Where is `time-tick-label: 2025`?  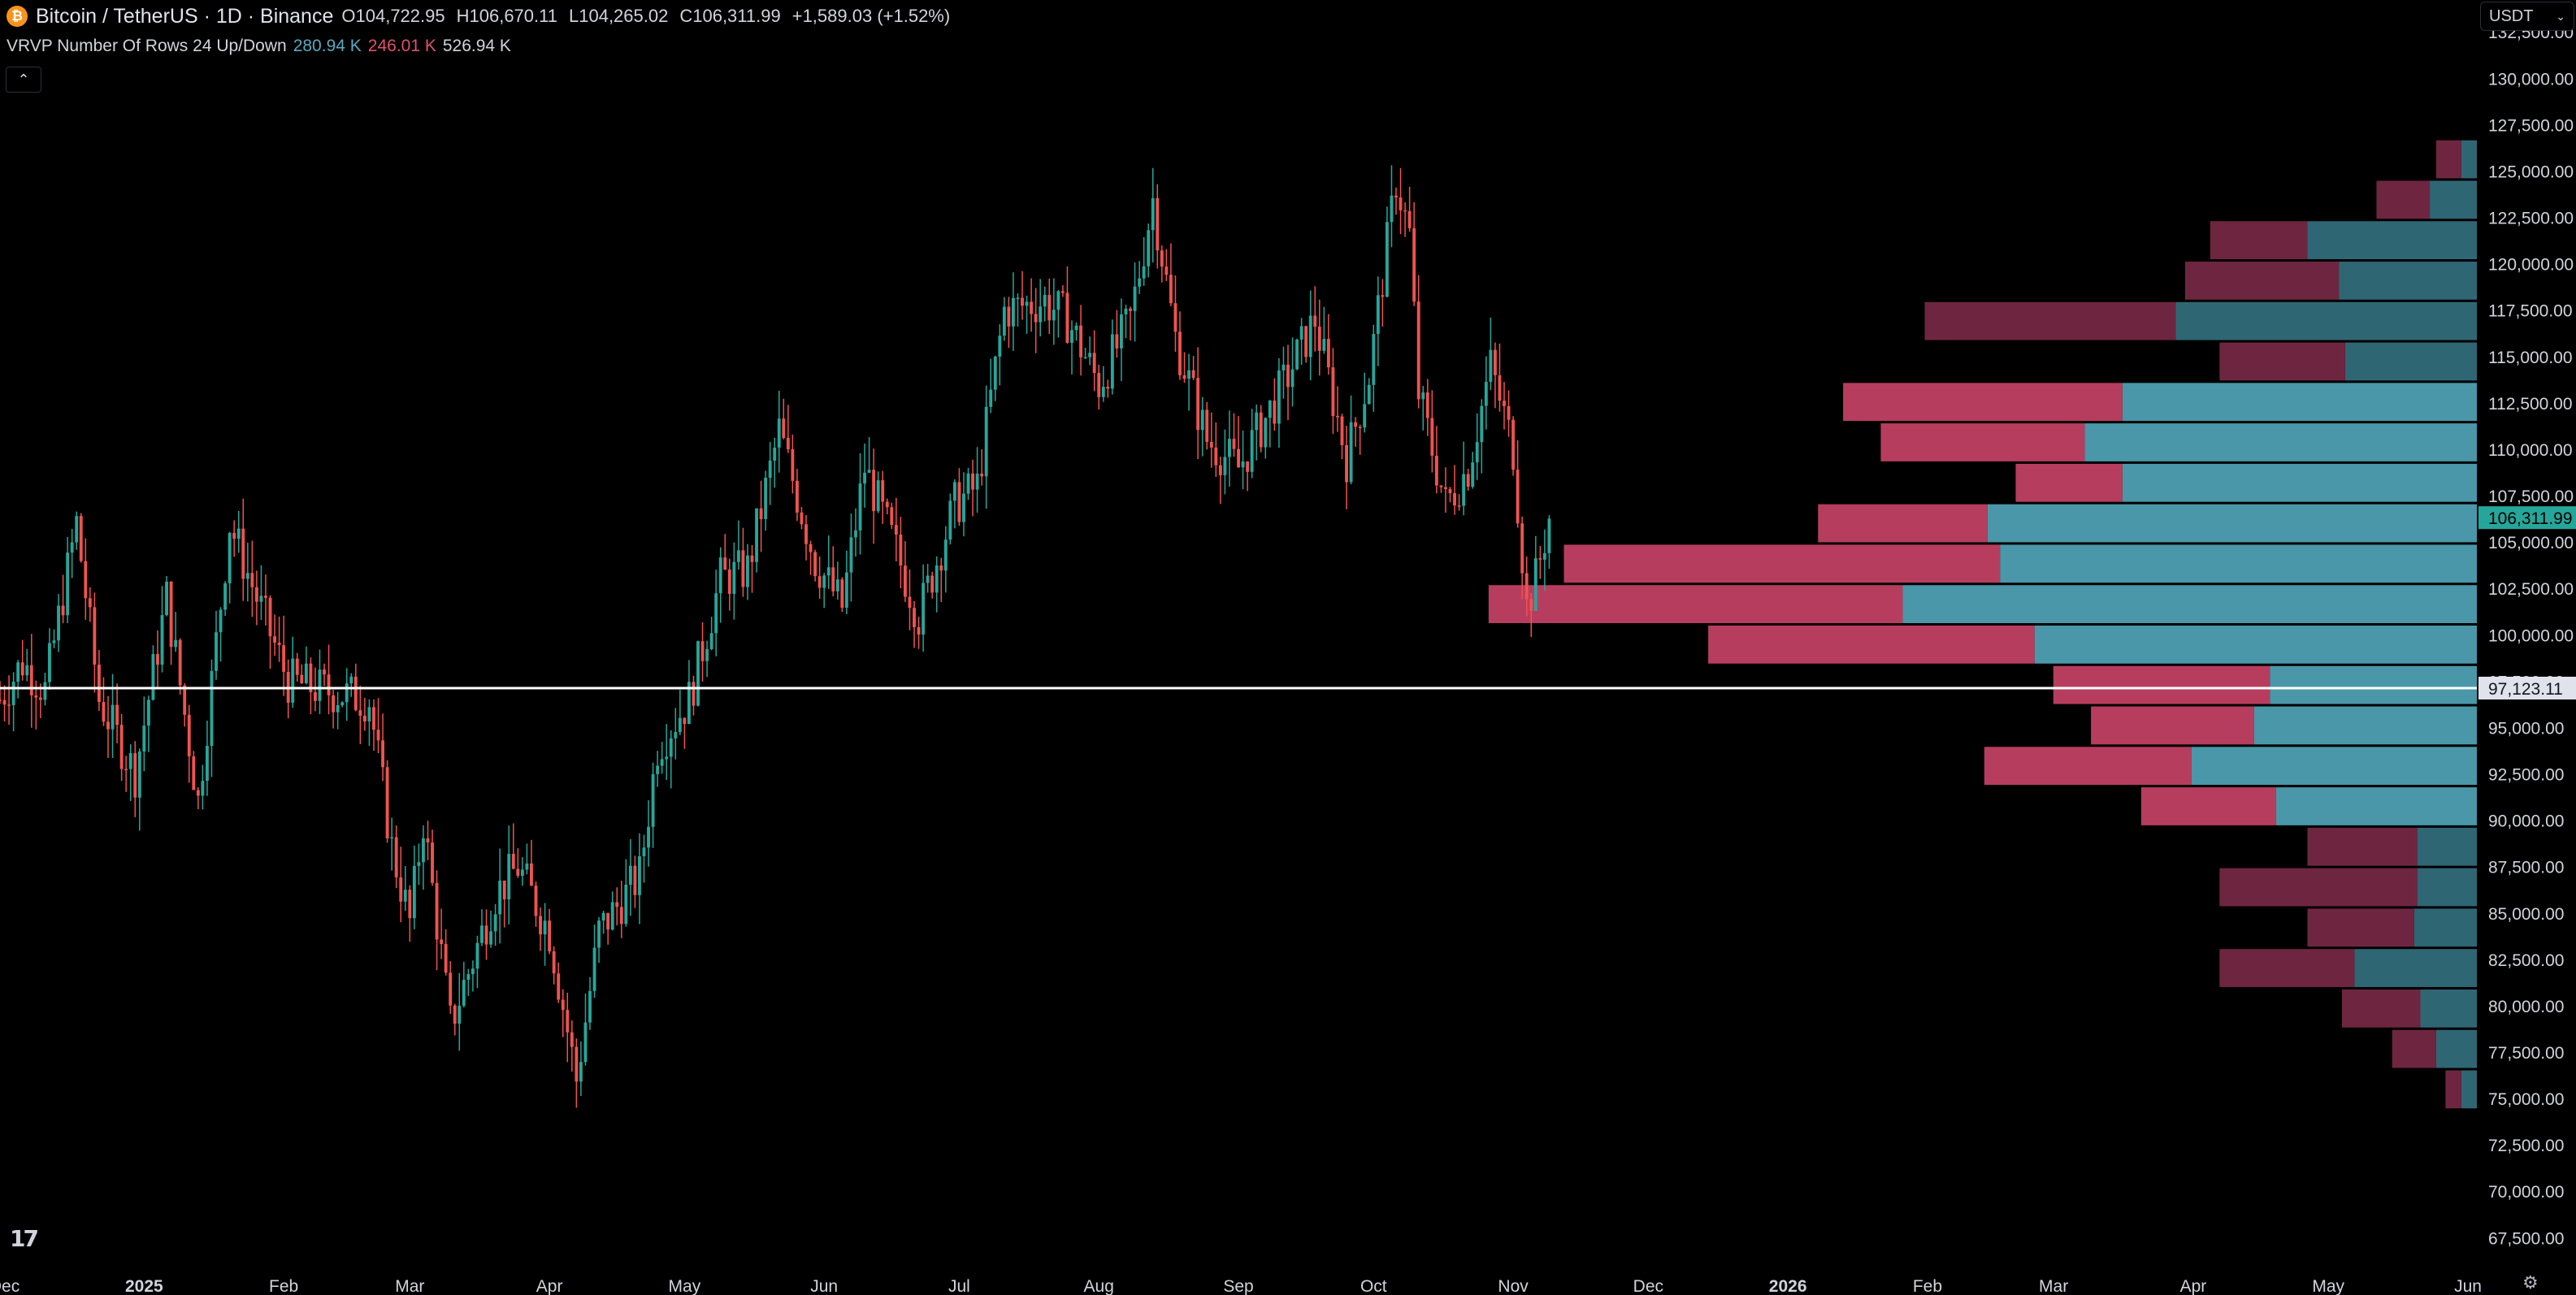 time-tick-label: 2025 is located at coordinates (144, 1286).